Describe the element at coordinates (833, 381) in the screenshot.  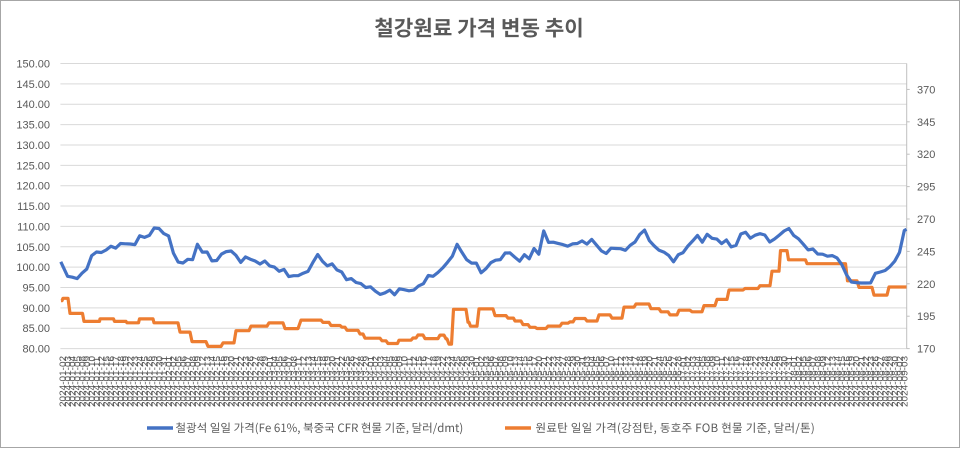
I see `svg-text: 2024-08-13` at that location.